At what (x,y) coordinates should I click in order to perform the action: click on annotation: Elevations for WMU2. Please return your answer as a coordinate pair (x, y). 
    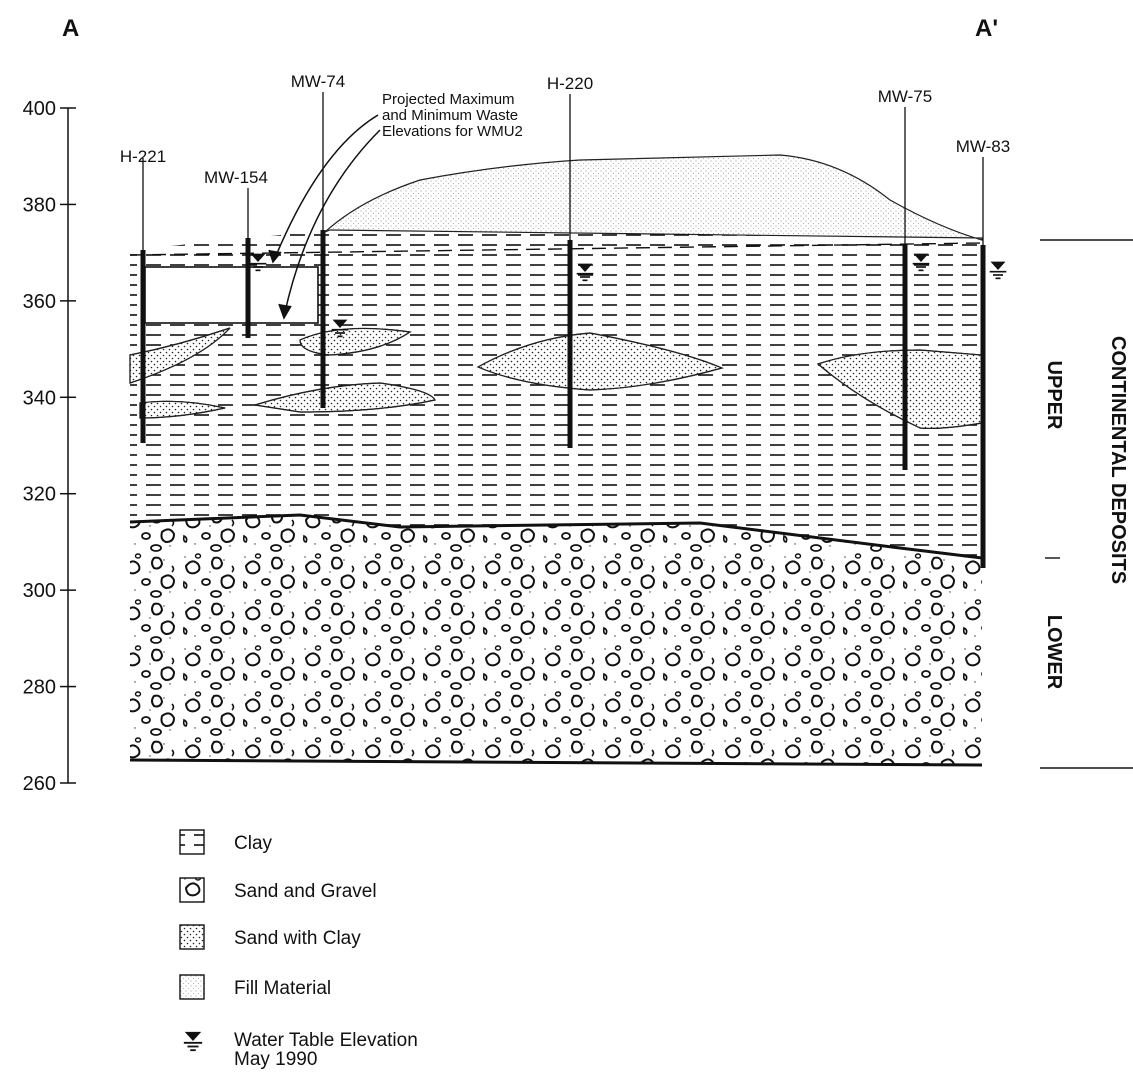
    Looking at the image, I should click on (452, 131).